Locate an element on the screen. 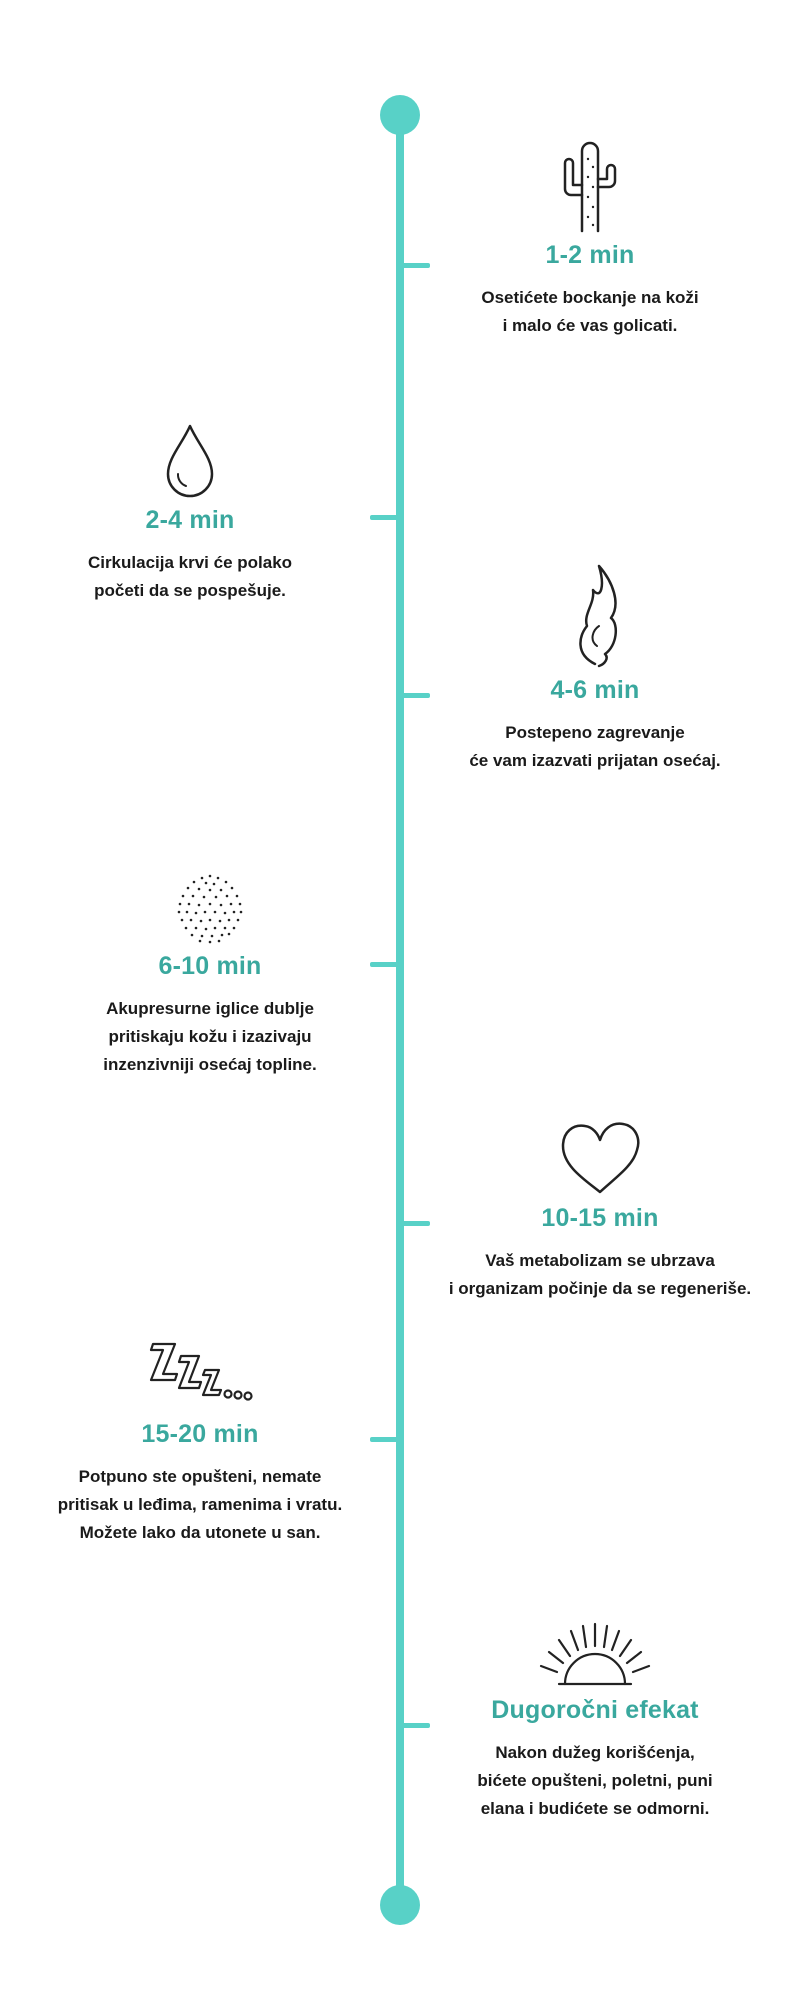 The height and width of the screenshot is (2000, 800). timeline-end-dot is located at coordinates (400, 1905).